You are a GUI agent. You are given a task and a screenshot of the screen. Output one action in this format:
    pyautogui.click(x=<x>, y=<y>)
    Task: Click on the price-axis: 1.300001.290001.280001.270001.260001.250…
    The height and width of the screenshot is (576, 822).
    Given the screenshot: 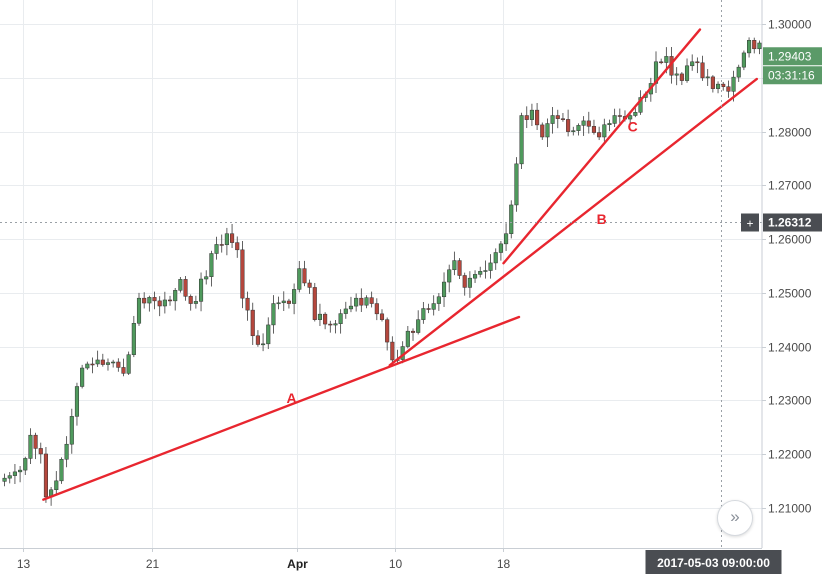 What is the action you would take?
    pyautogui.click(x=791, y=274)
    